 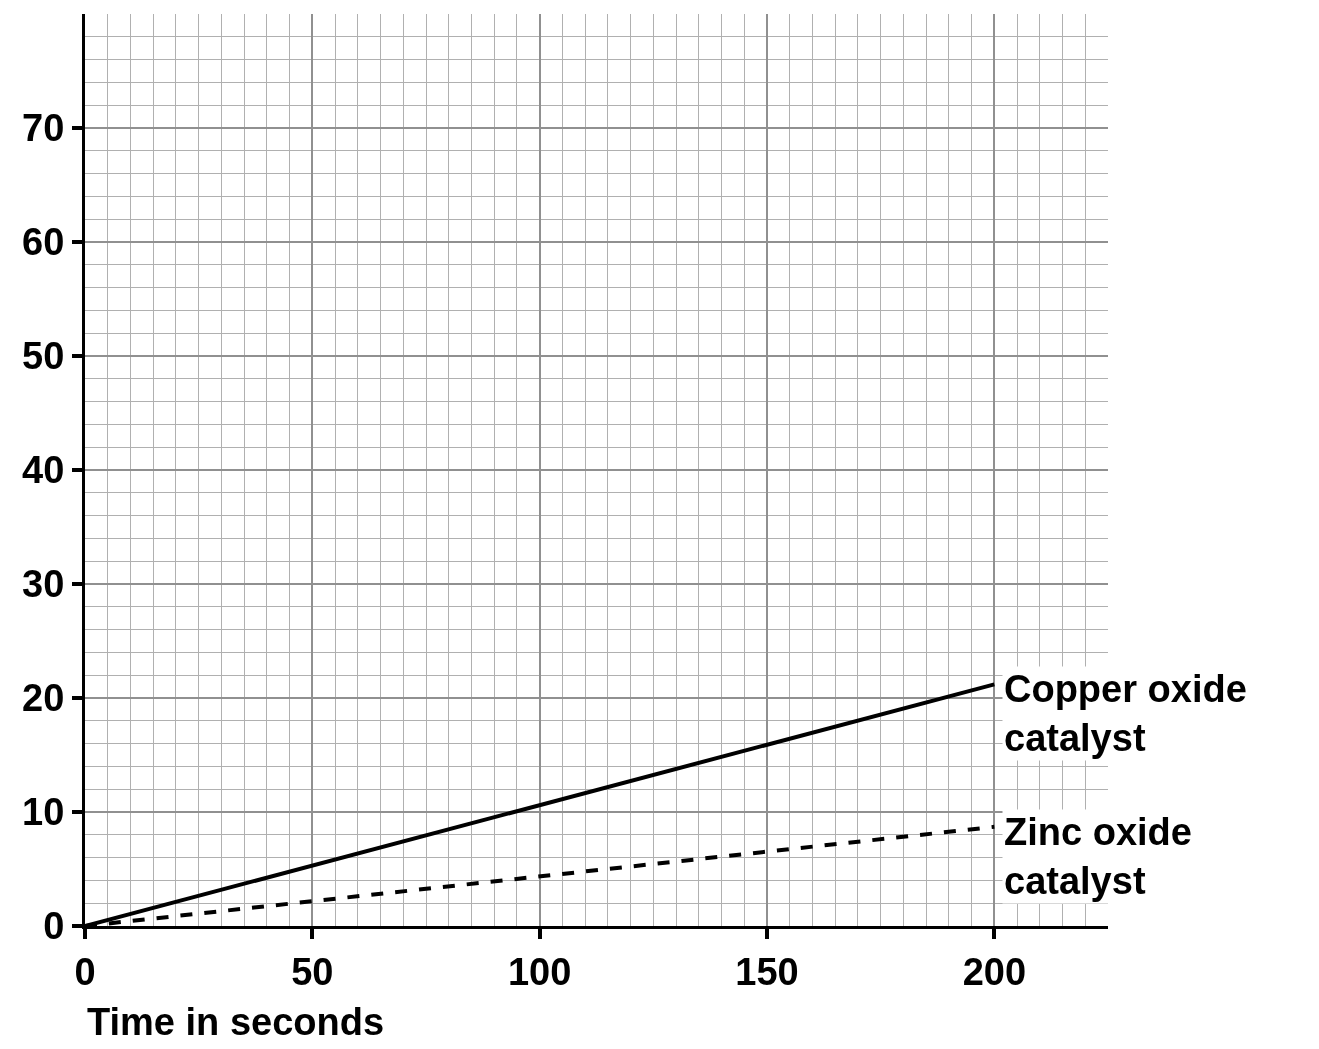 I want to click on x-tick-label: 100, so click(x=539, y=971).